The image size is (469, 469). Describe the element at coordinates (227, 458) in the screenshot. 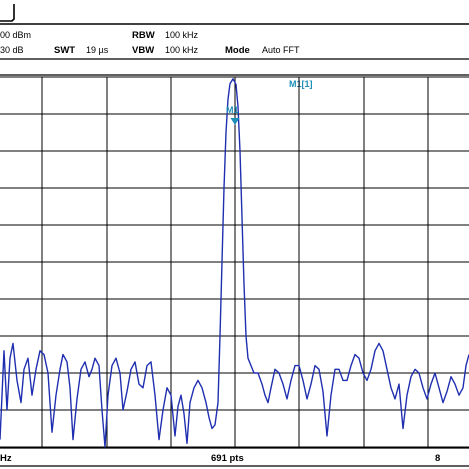

I see `footer-sweep-points: 691 pts` at that location.